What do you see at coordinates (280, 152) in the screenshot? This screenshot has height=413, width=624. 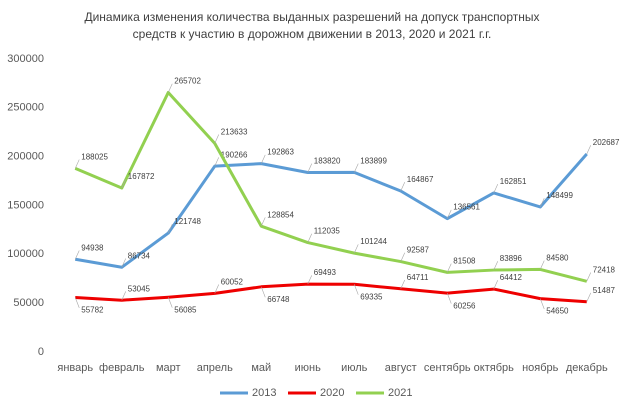 I see `data-label: 192863` at bounding box center [280, 152].